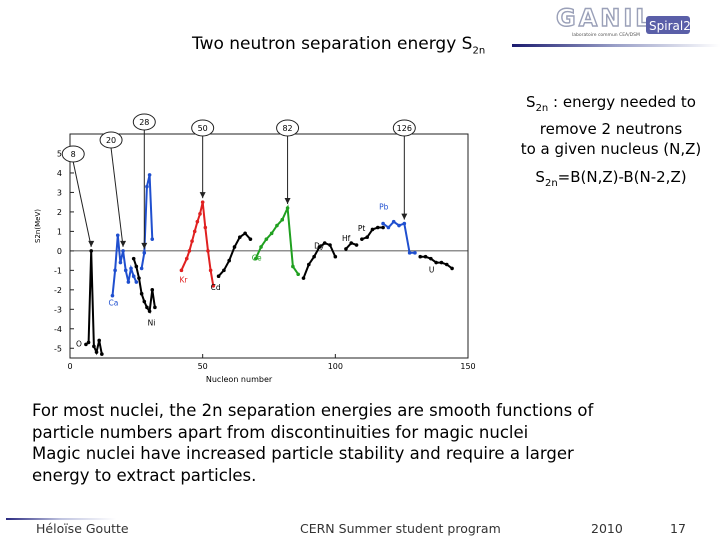  Describe the element at coordinates (203, 366) in the screenshot. I see `x-tick-label: 50` at that location.